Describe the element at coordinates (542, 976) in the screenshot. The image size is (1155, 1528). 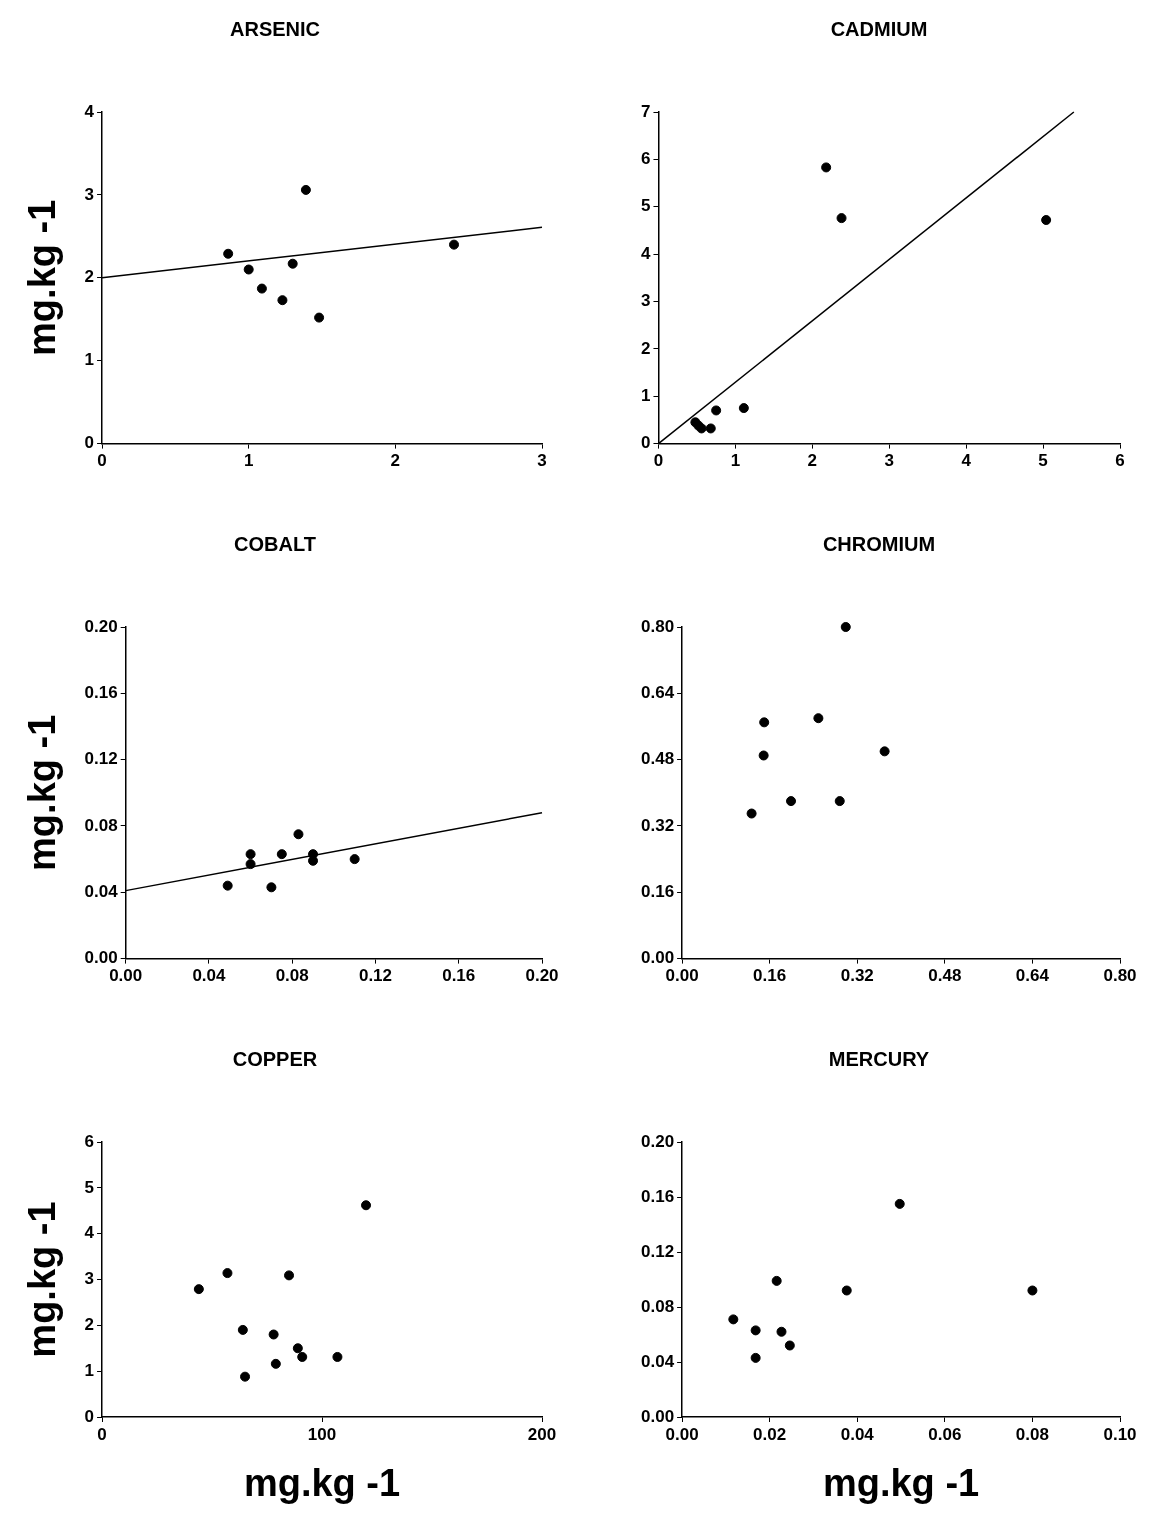
I see `x-tick-label: 0.20` at that location.